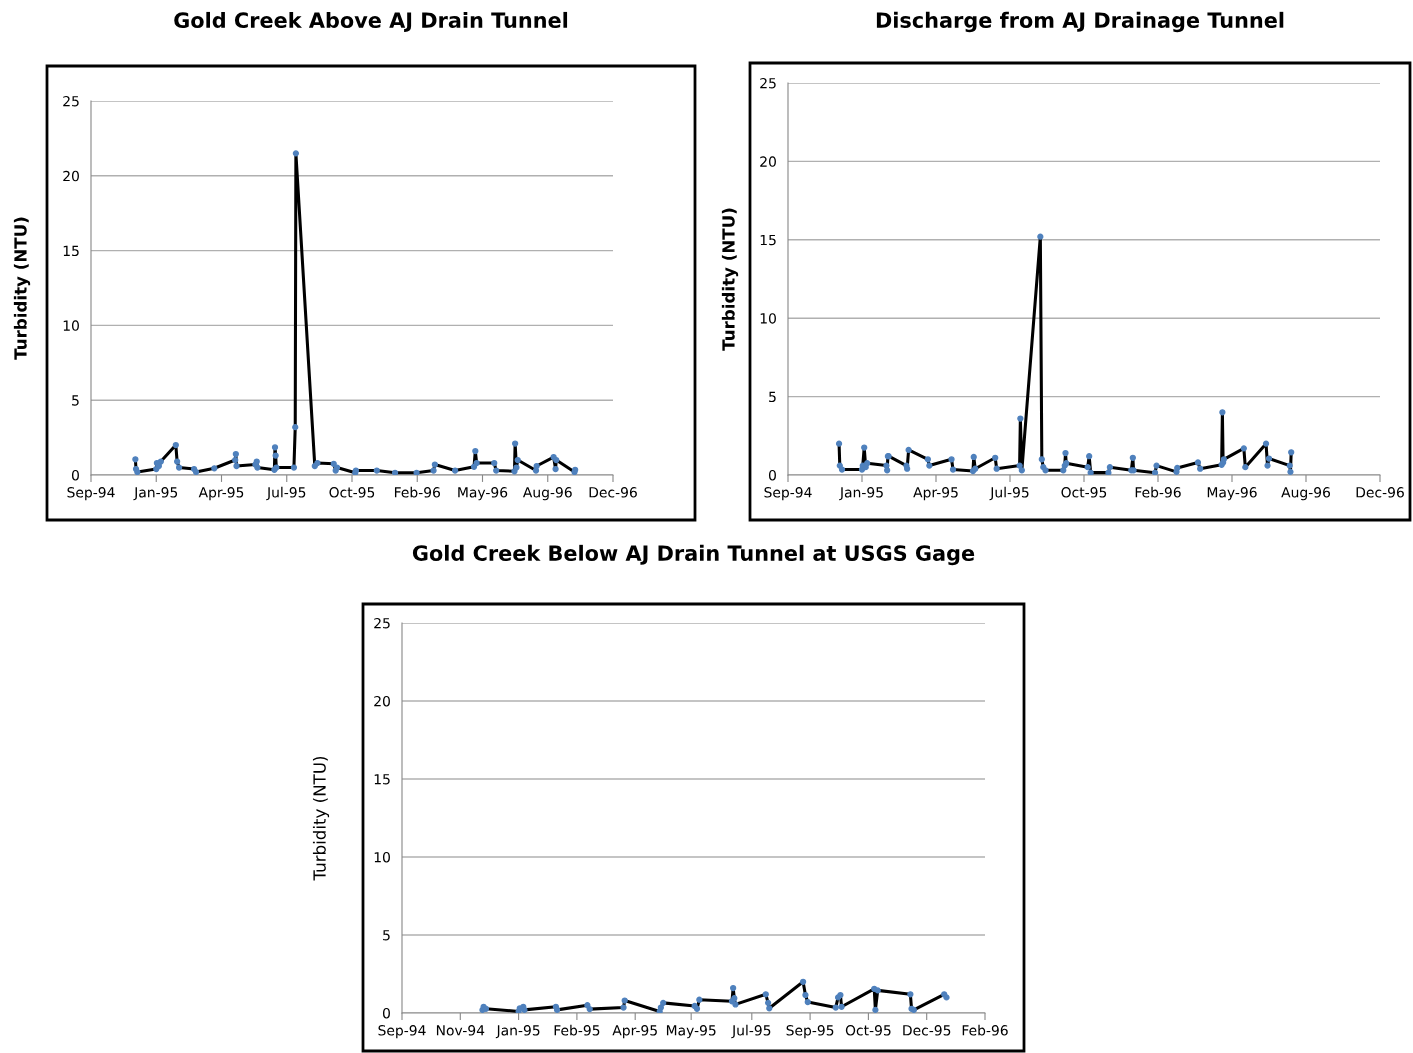  Describe the element at coordinates (577, 1030) in the screenshot. I see `x-tick-label: Feb-95` at that location.